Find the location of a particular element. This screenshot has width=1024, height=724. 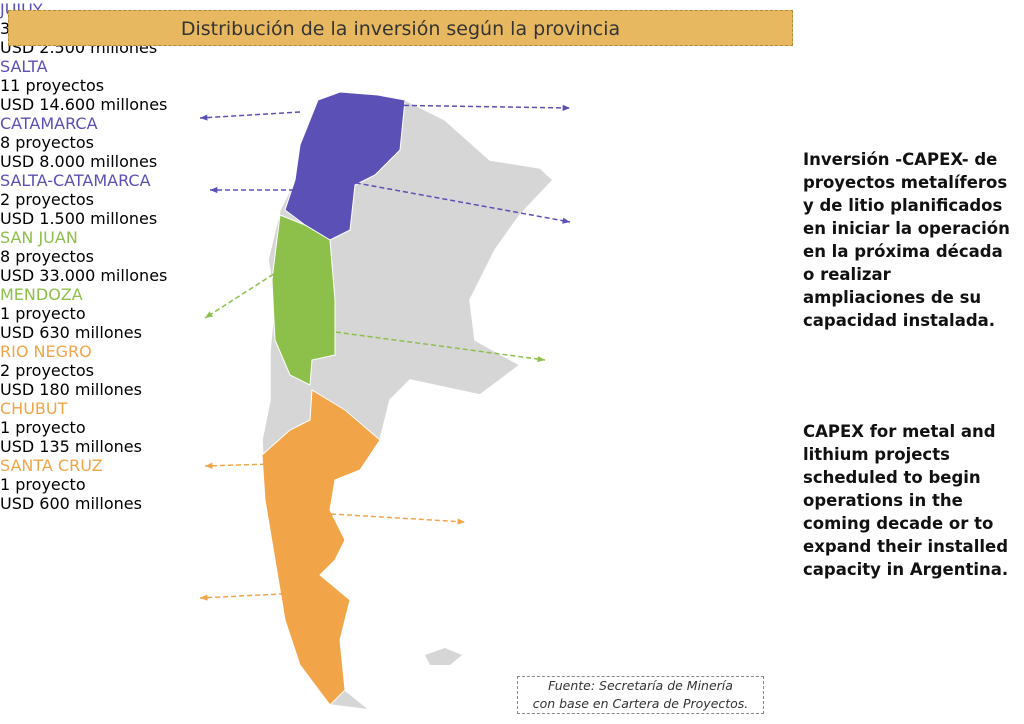

province-name: CHUBUT is located at coordinates (34, 408).